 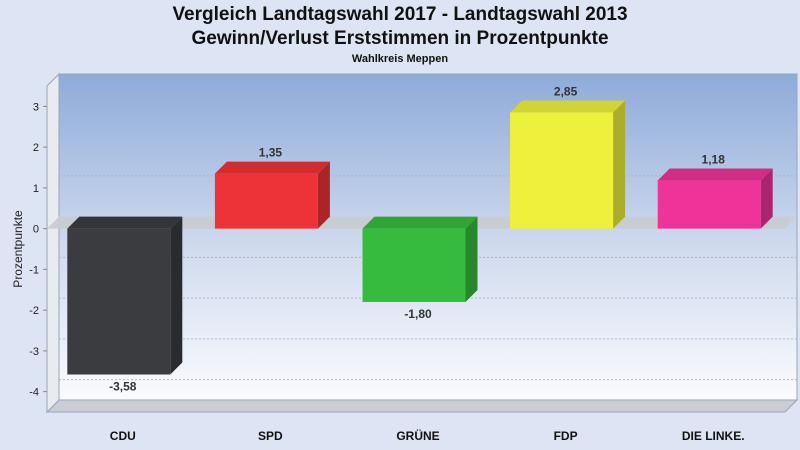 I want to click on data-label: -3,58, so click(x=123, y=387).